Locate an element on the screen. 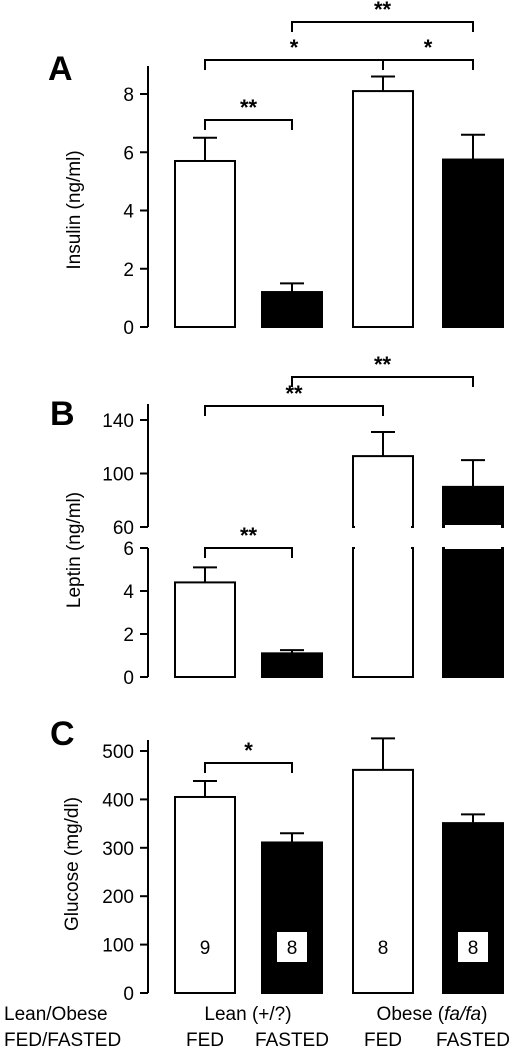  panel-letter-c: C is located at coordinates (62, 734).